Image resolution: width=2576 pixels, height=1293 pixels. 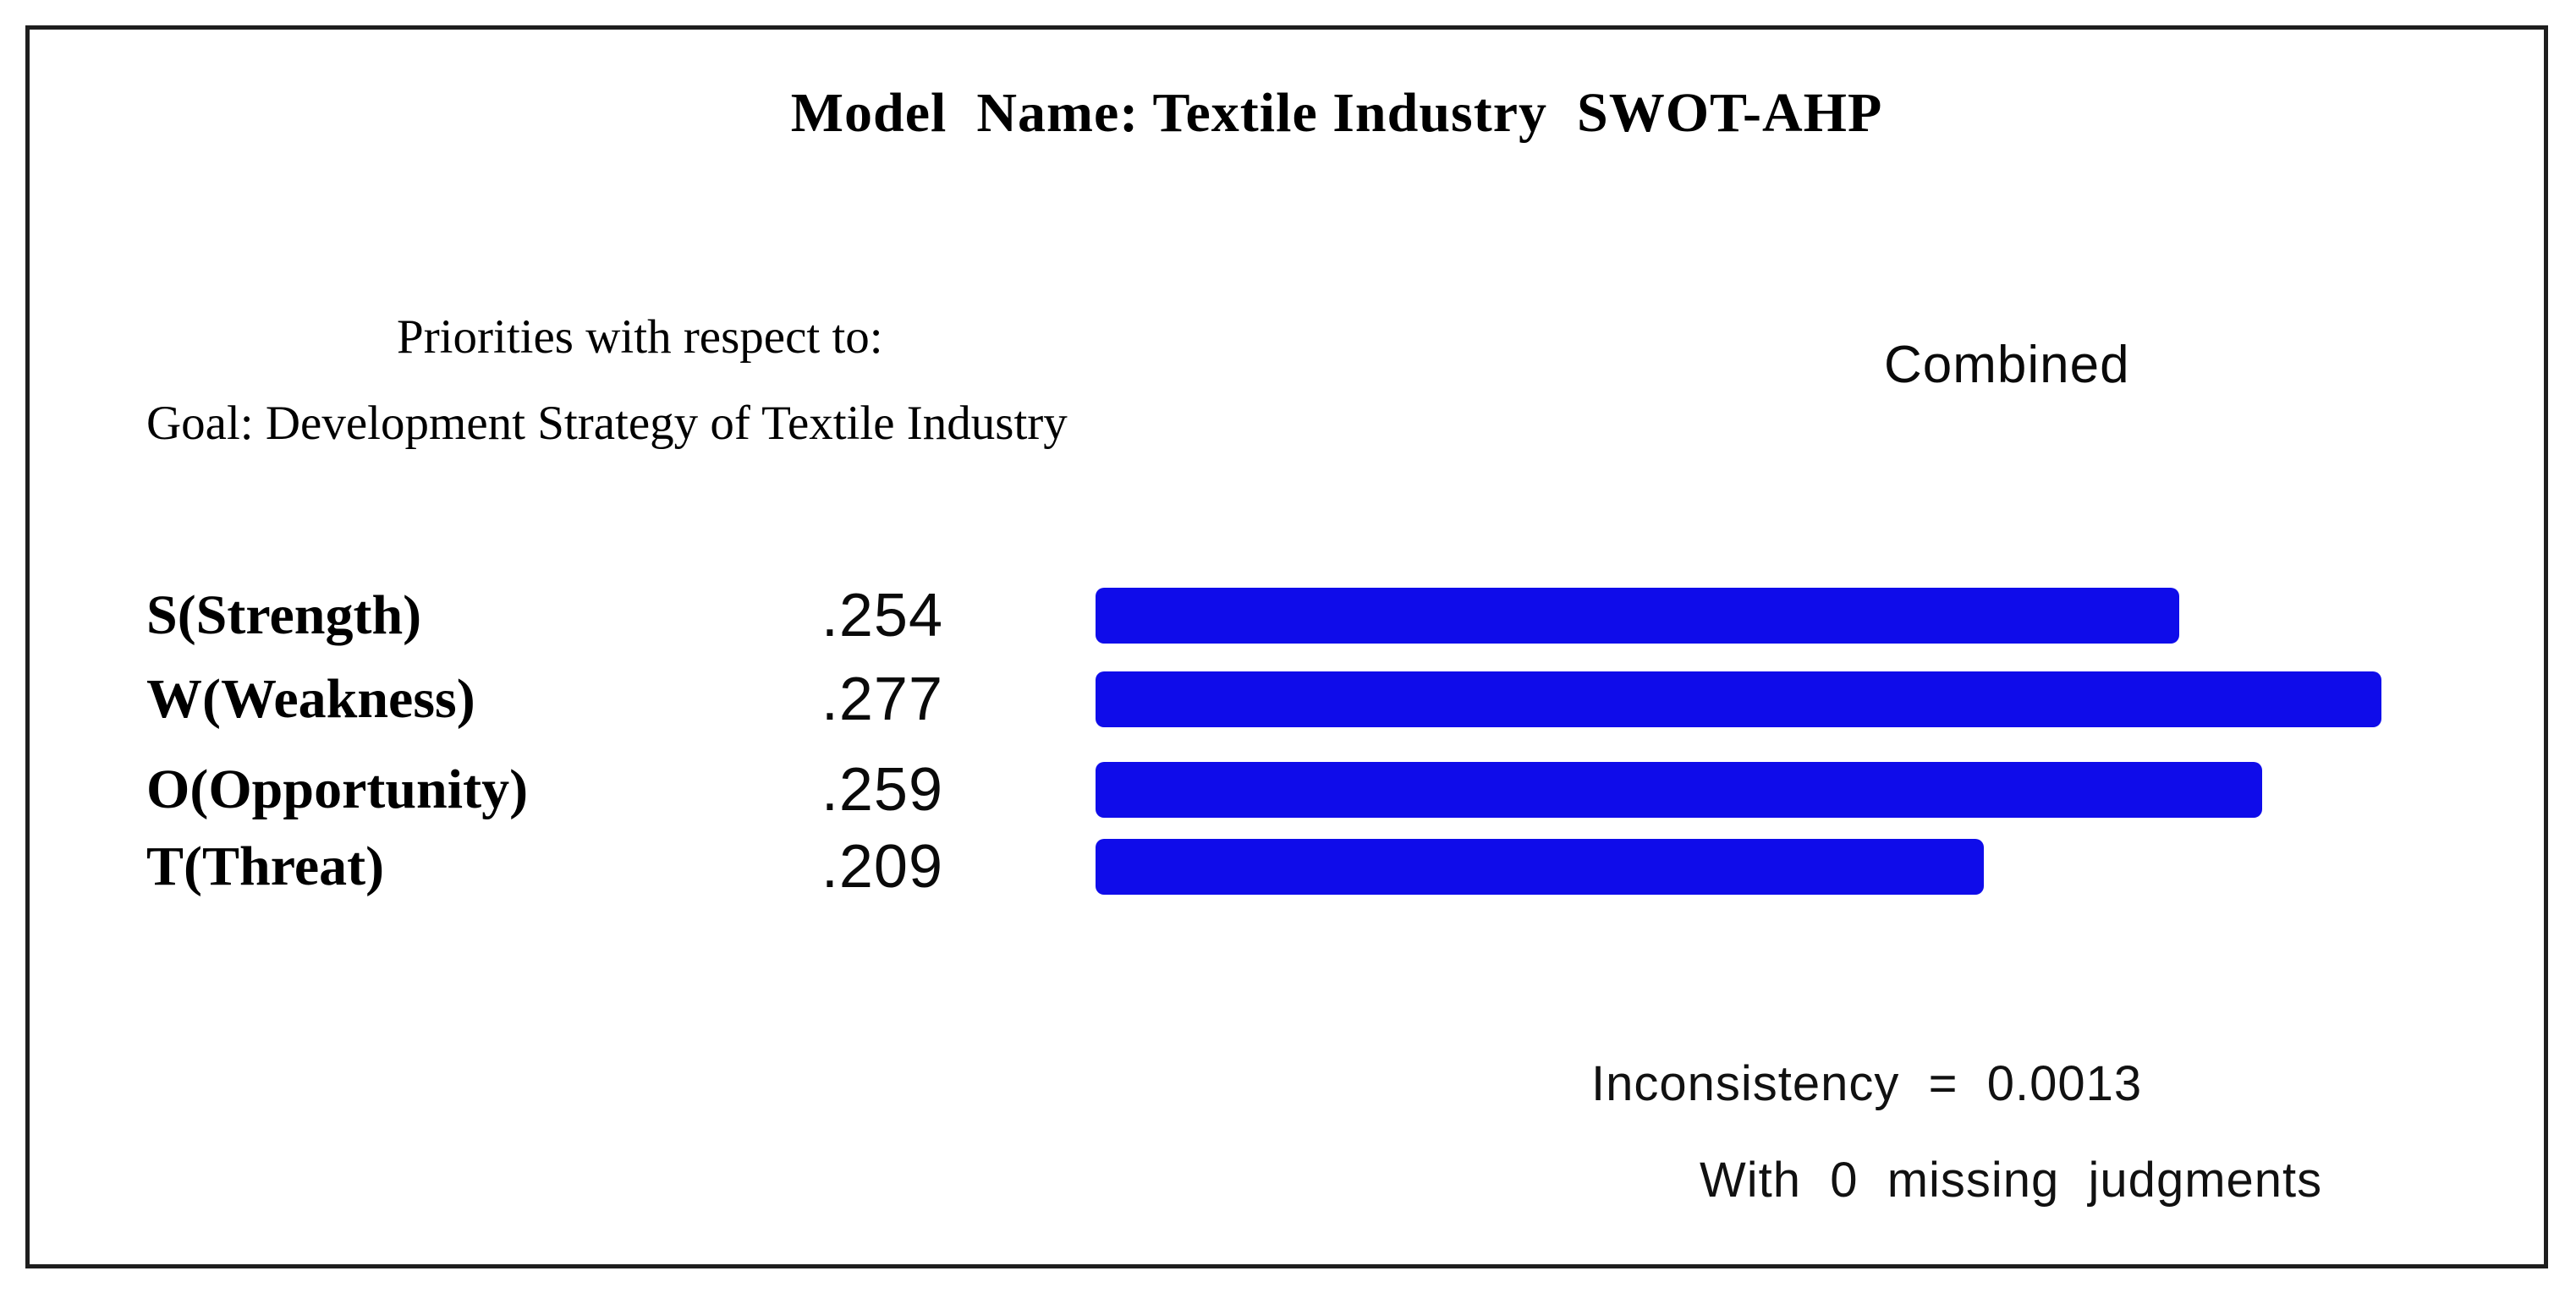 What do you see at coordinates (1337, 113) in the screenshot?
I see `model-title: Model Name: Textile Industry SWOT-AHP` at bounding box center [1337, 113].